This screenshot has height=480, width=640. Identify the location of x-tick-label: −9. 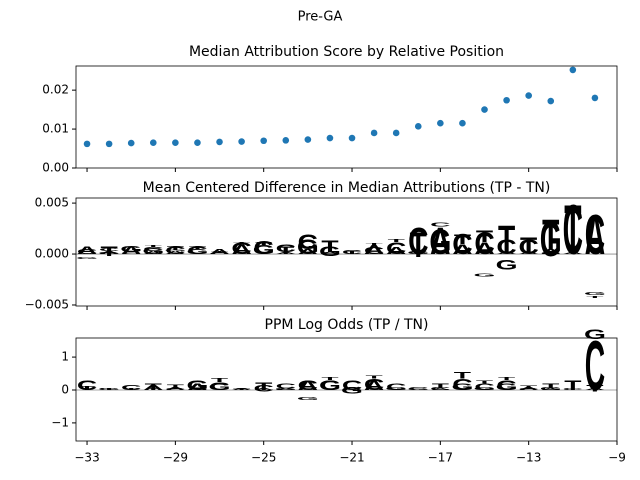
(617, 458).